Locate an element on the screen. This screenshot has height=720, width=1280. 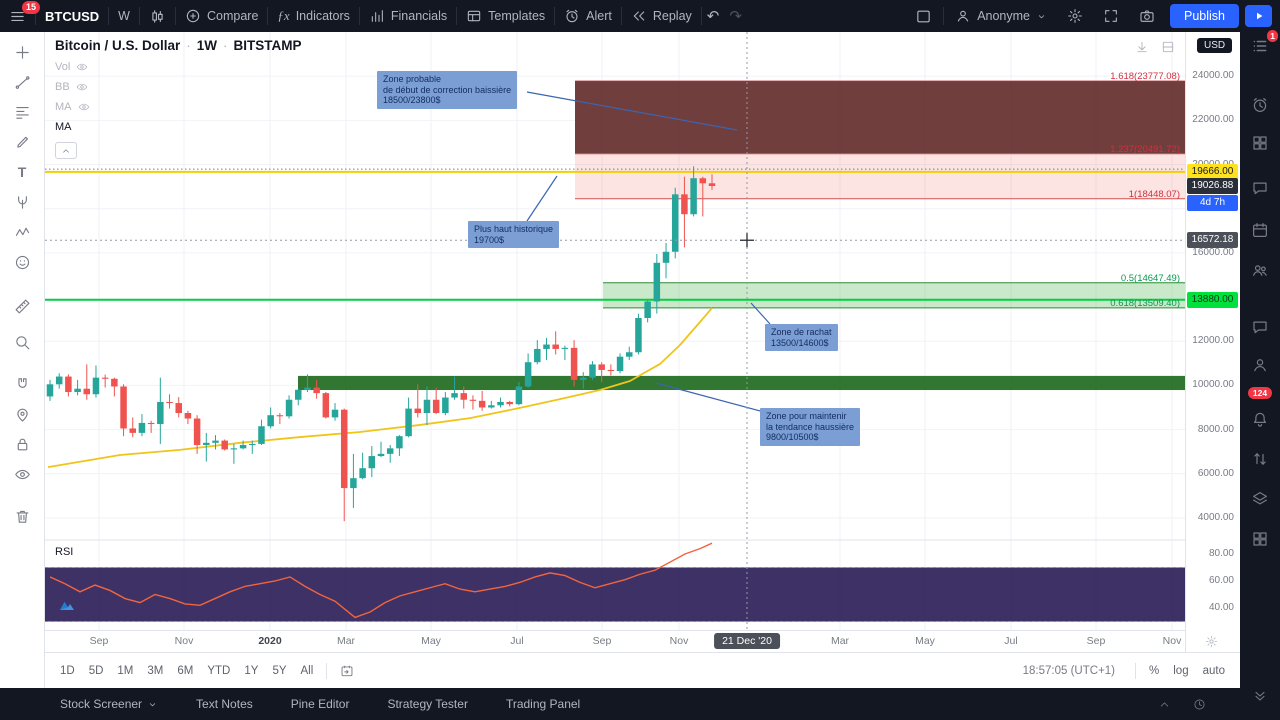
brush-tool-icon is located at coordinates (22, 142).